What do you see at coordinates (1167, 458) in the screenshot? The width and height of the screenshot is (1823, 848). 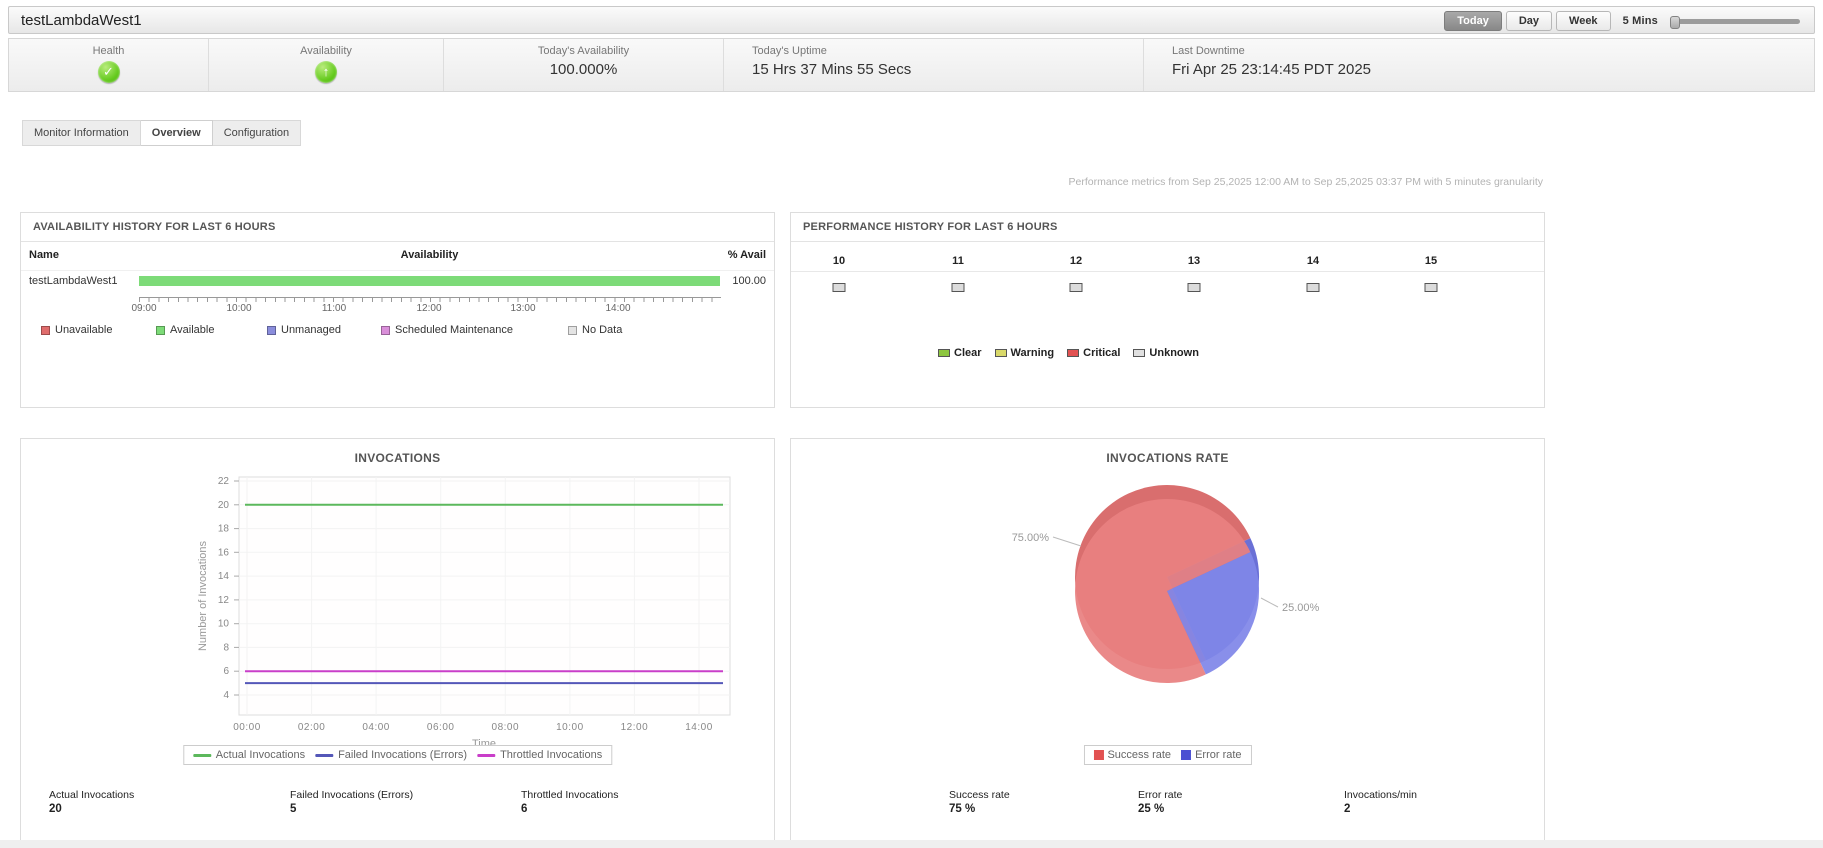 I see `invocations-rate-chart-title: INVOCATIONS RATE` at bounding box center [1167, 458].